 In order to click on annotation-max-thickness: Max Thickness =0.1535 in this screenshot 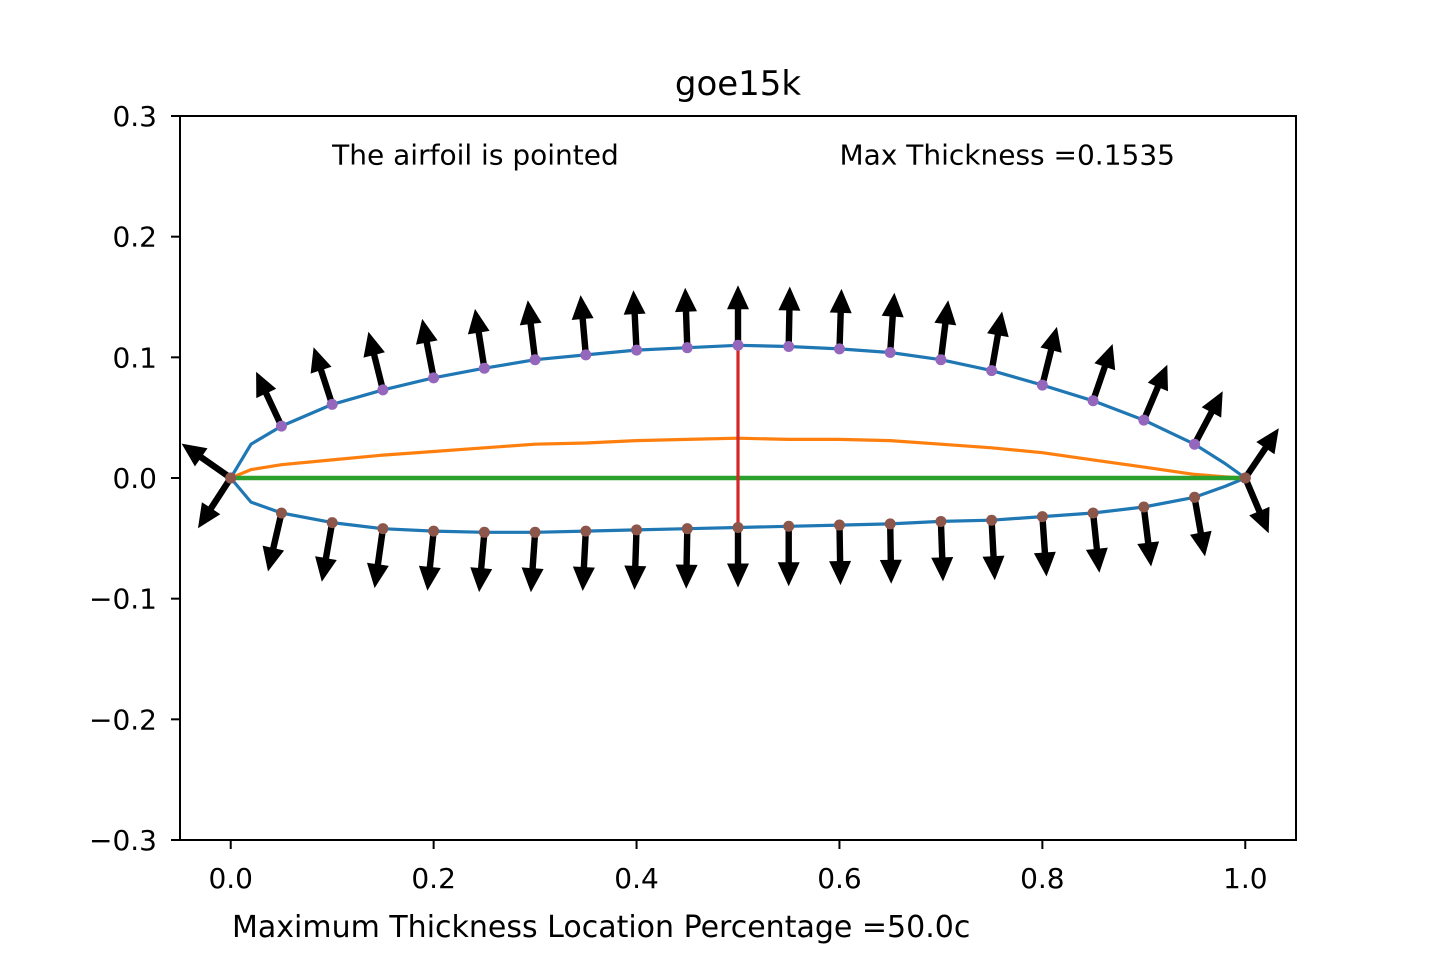, I will do `click(1007, 154)`.